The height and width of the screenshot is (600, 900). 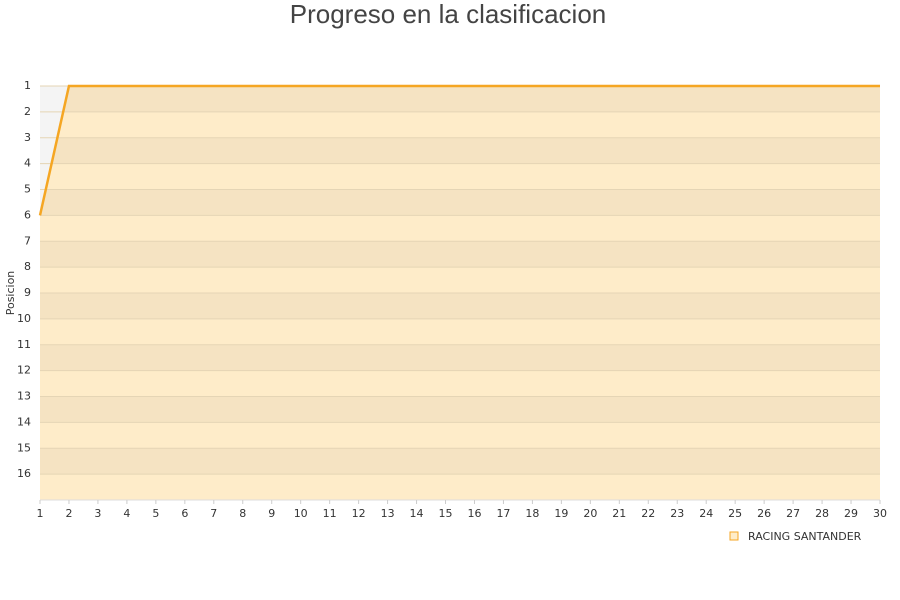 I want to click on y-tick-label: 6, so click(x=27, y=214).